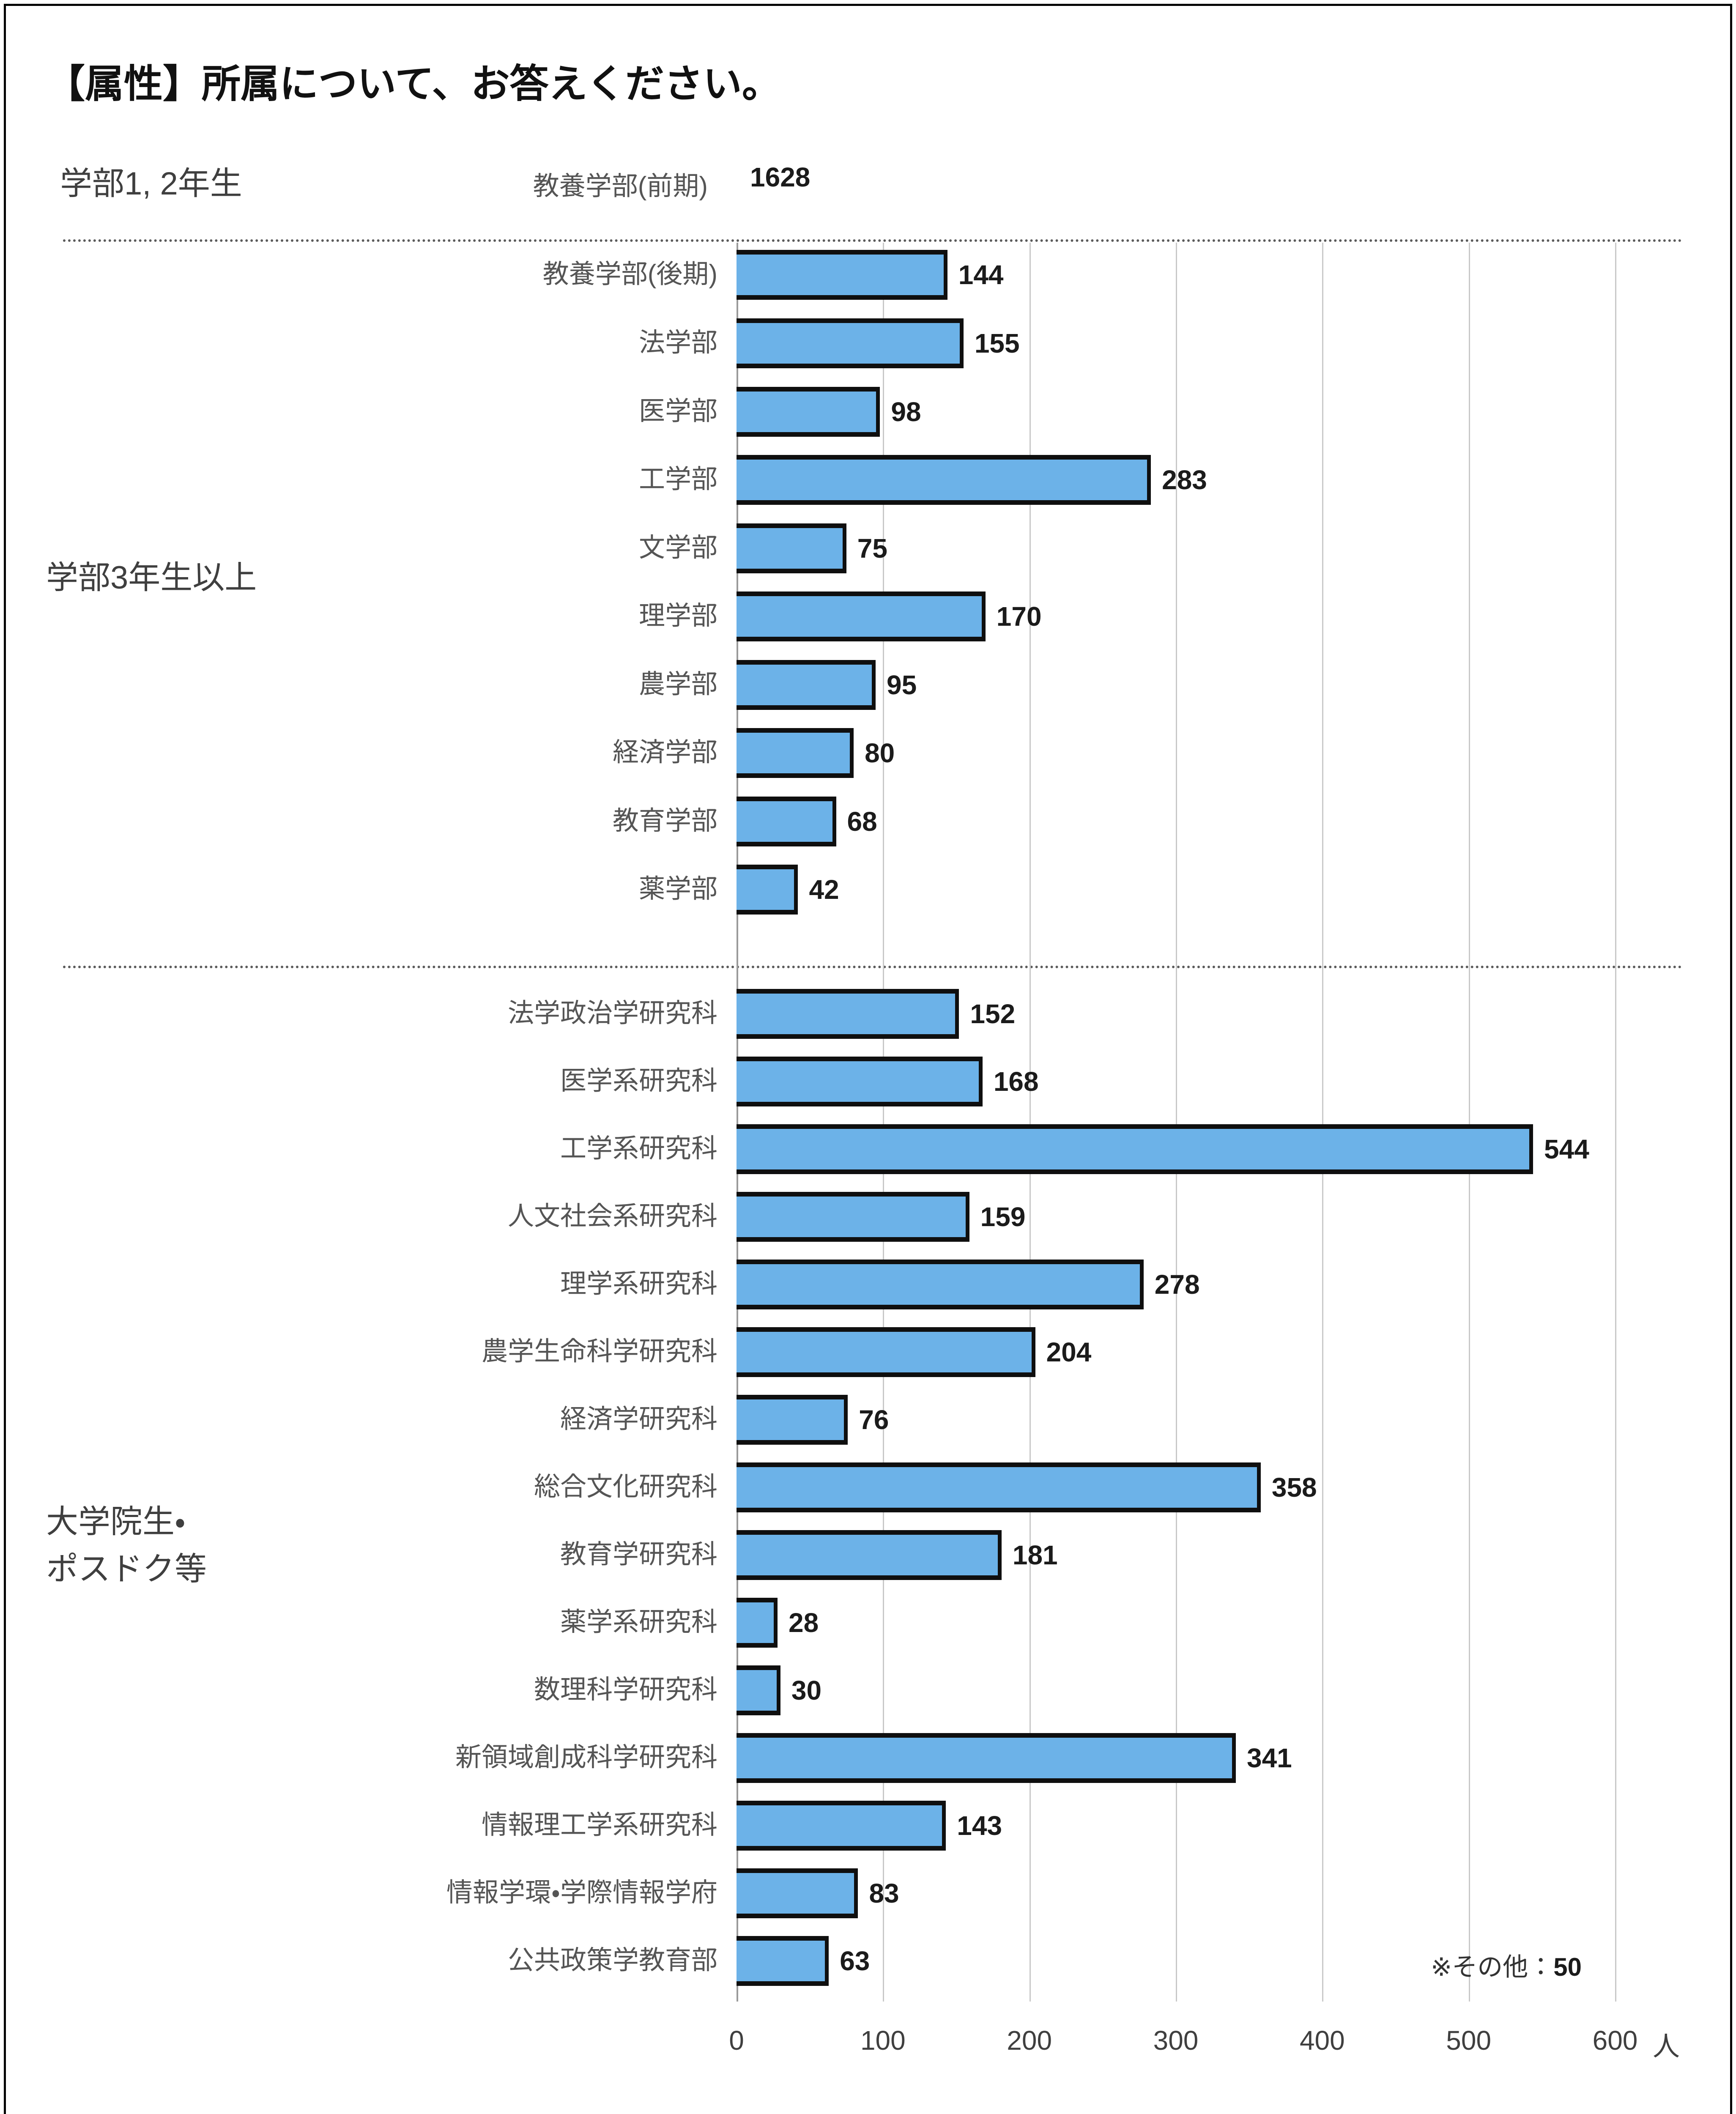 Image resolution: width=1736 pixels, height=2114 pixels. What do you see at coordinates (736, 2040) in the screenshot?
I see `x-tick-0: 0` at bounding box center [736, 2040].